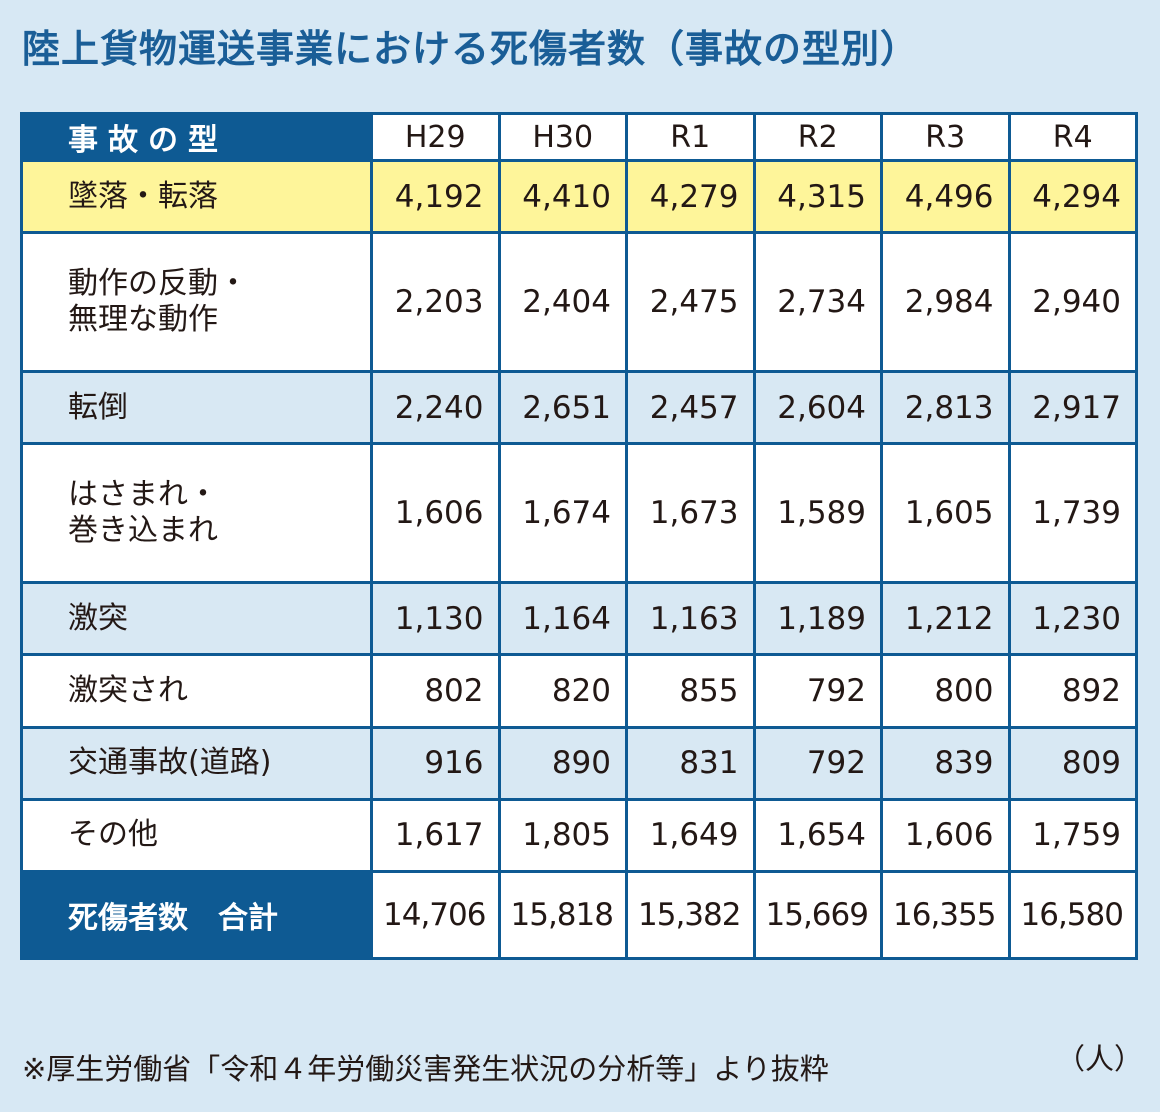 This screenshot has height=1112, width=1160. Describe the element at coordinates (817, 835) in the screenshot. I see `count-cell: 1,654` at that location.